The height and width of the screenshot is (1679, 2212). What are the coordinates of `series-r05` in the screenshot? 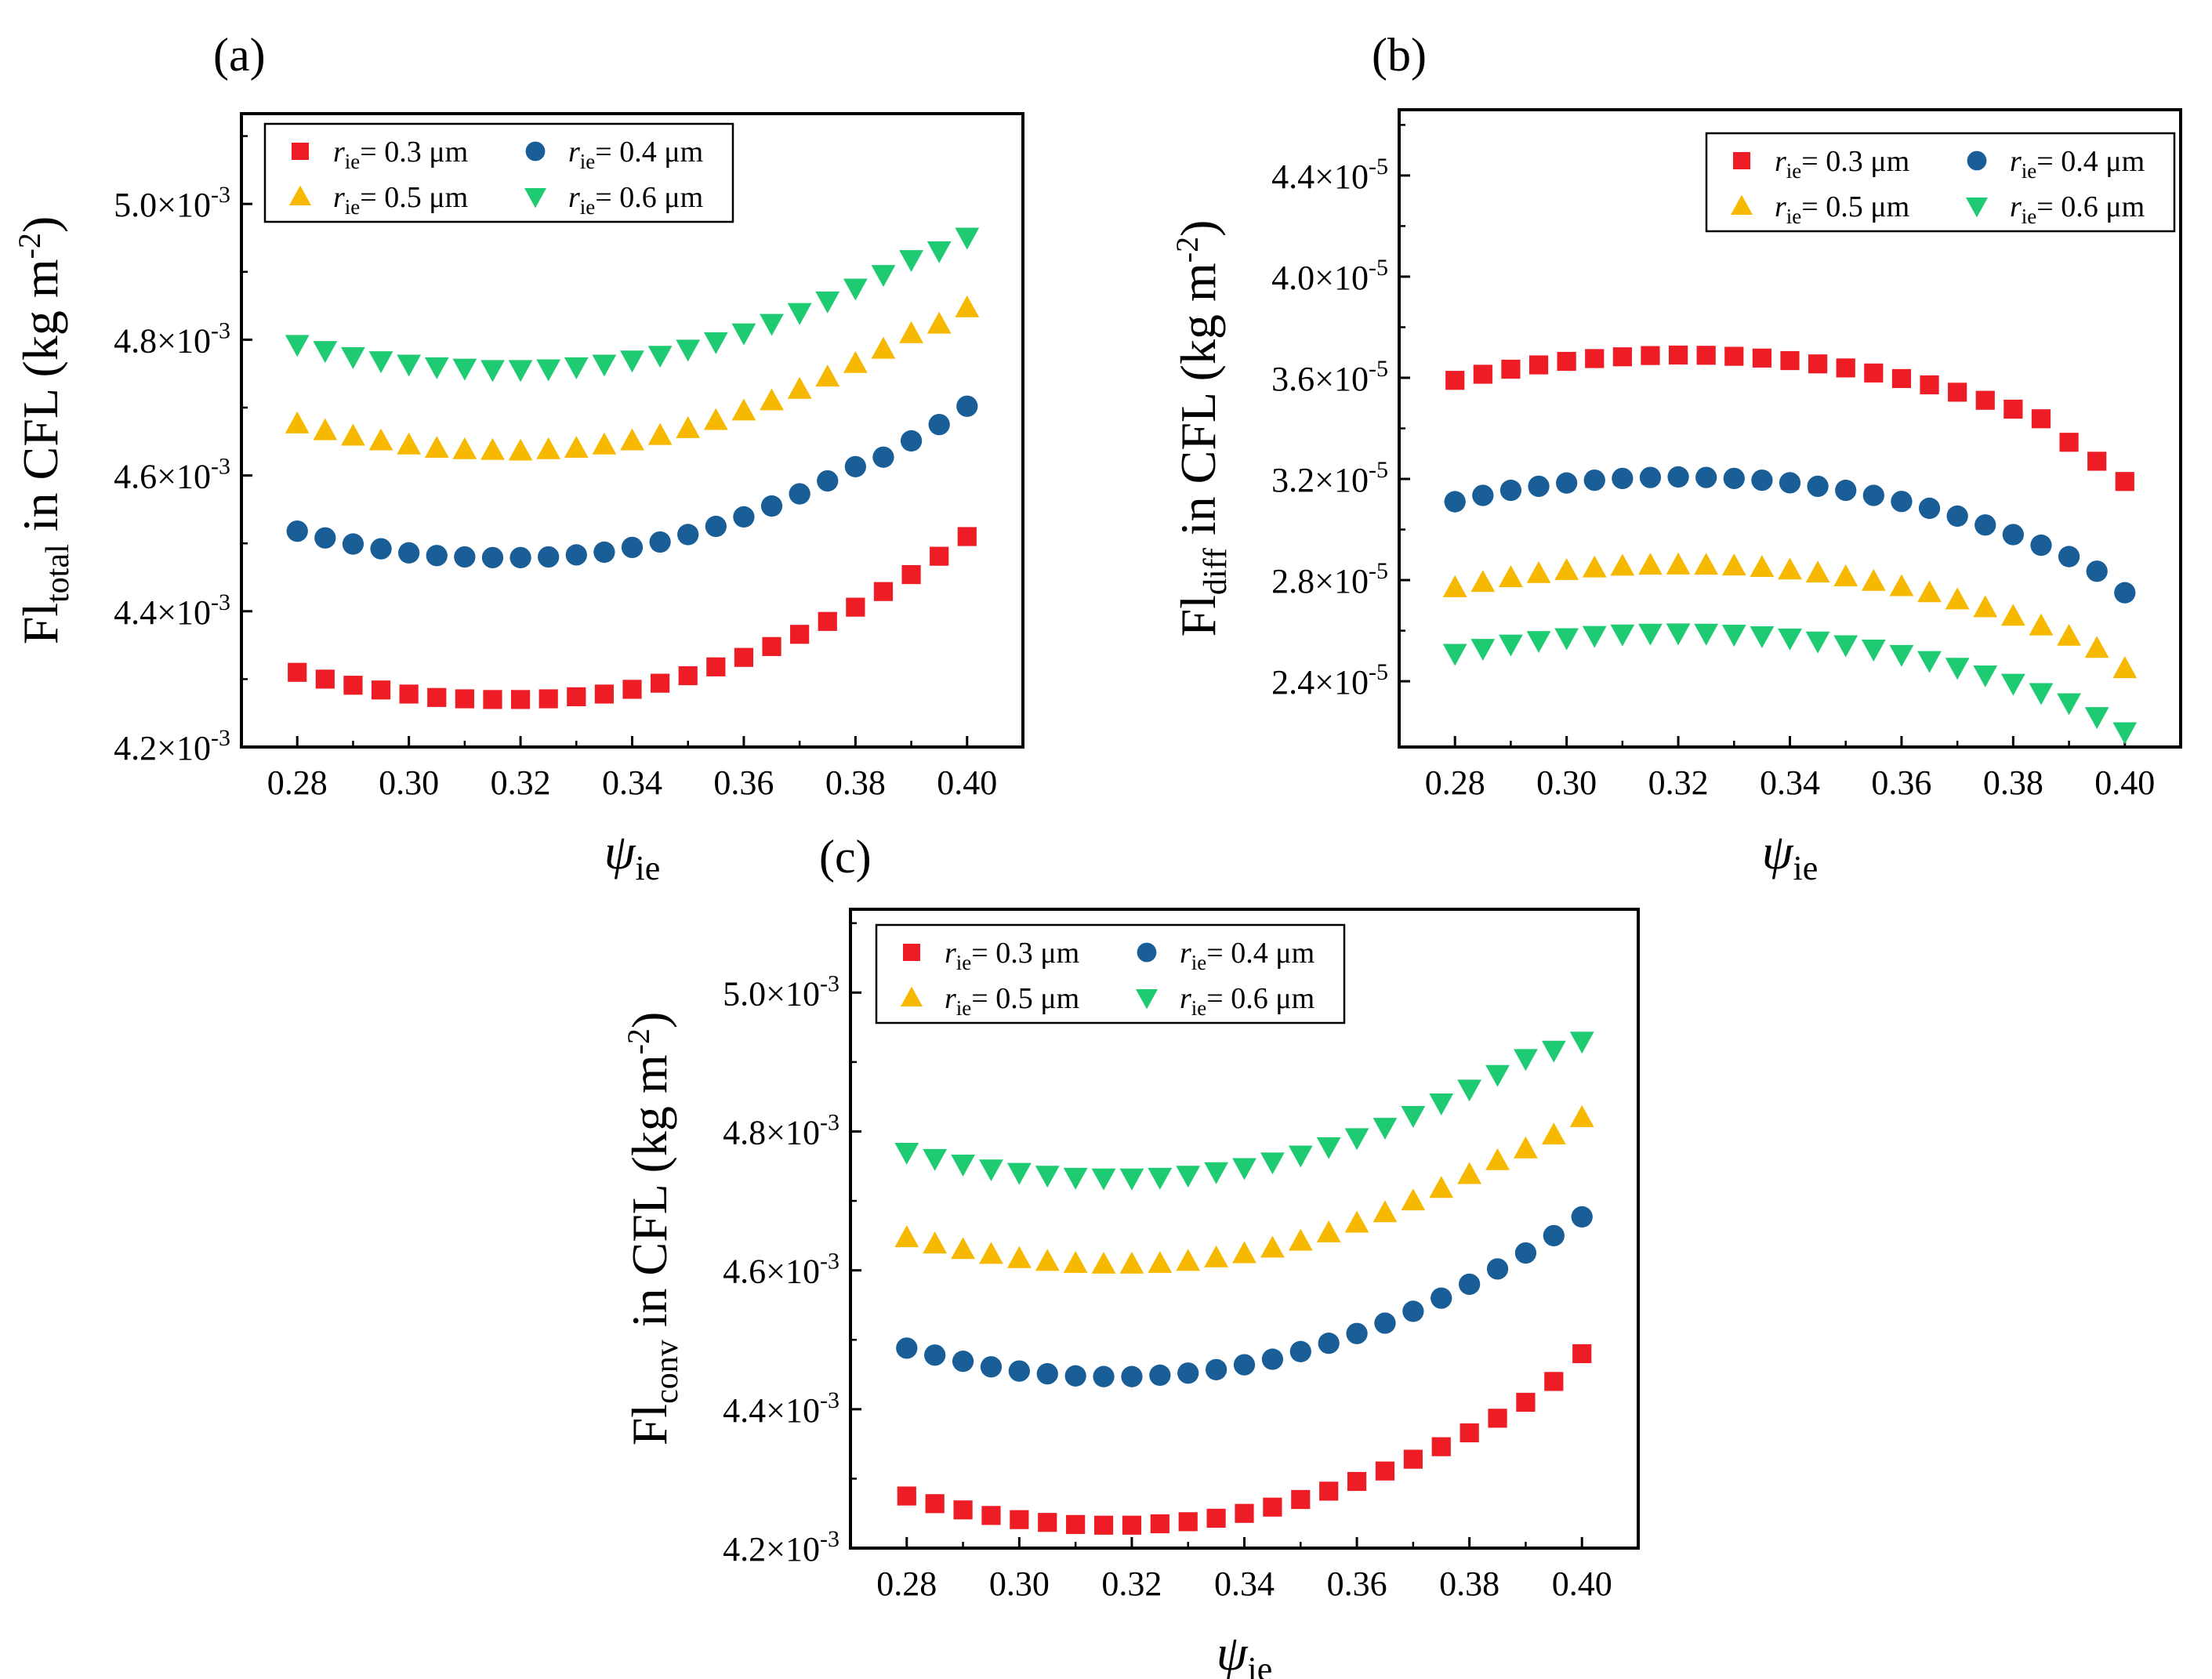 It's located at (632, 378).